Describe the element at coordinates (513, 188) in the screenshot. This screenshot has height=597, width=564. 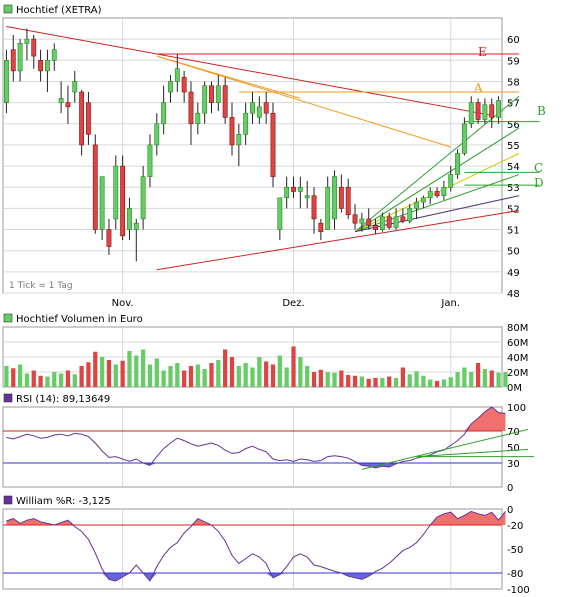
I see `y-tick-label: 53` at that location.